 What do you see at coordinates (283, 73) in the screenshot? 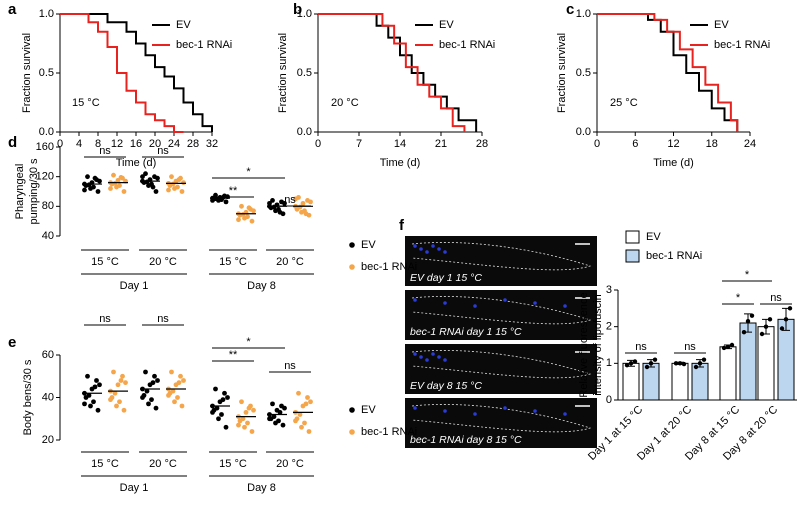
I see `y-axis-label: Fraction survival` at bounding box center [283, 73].